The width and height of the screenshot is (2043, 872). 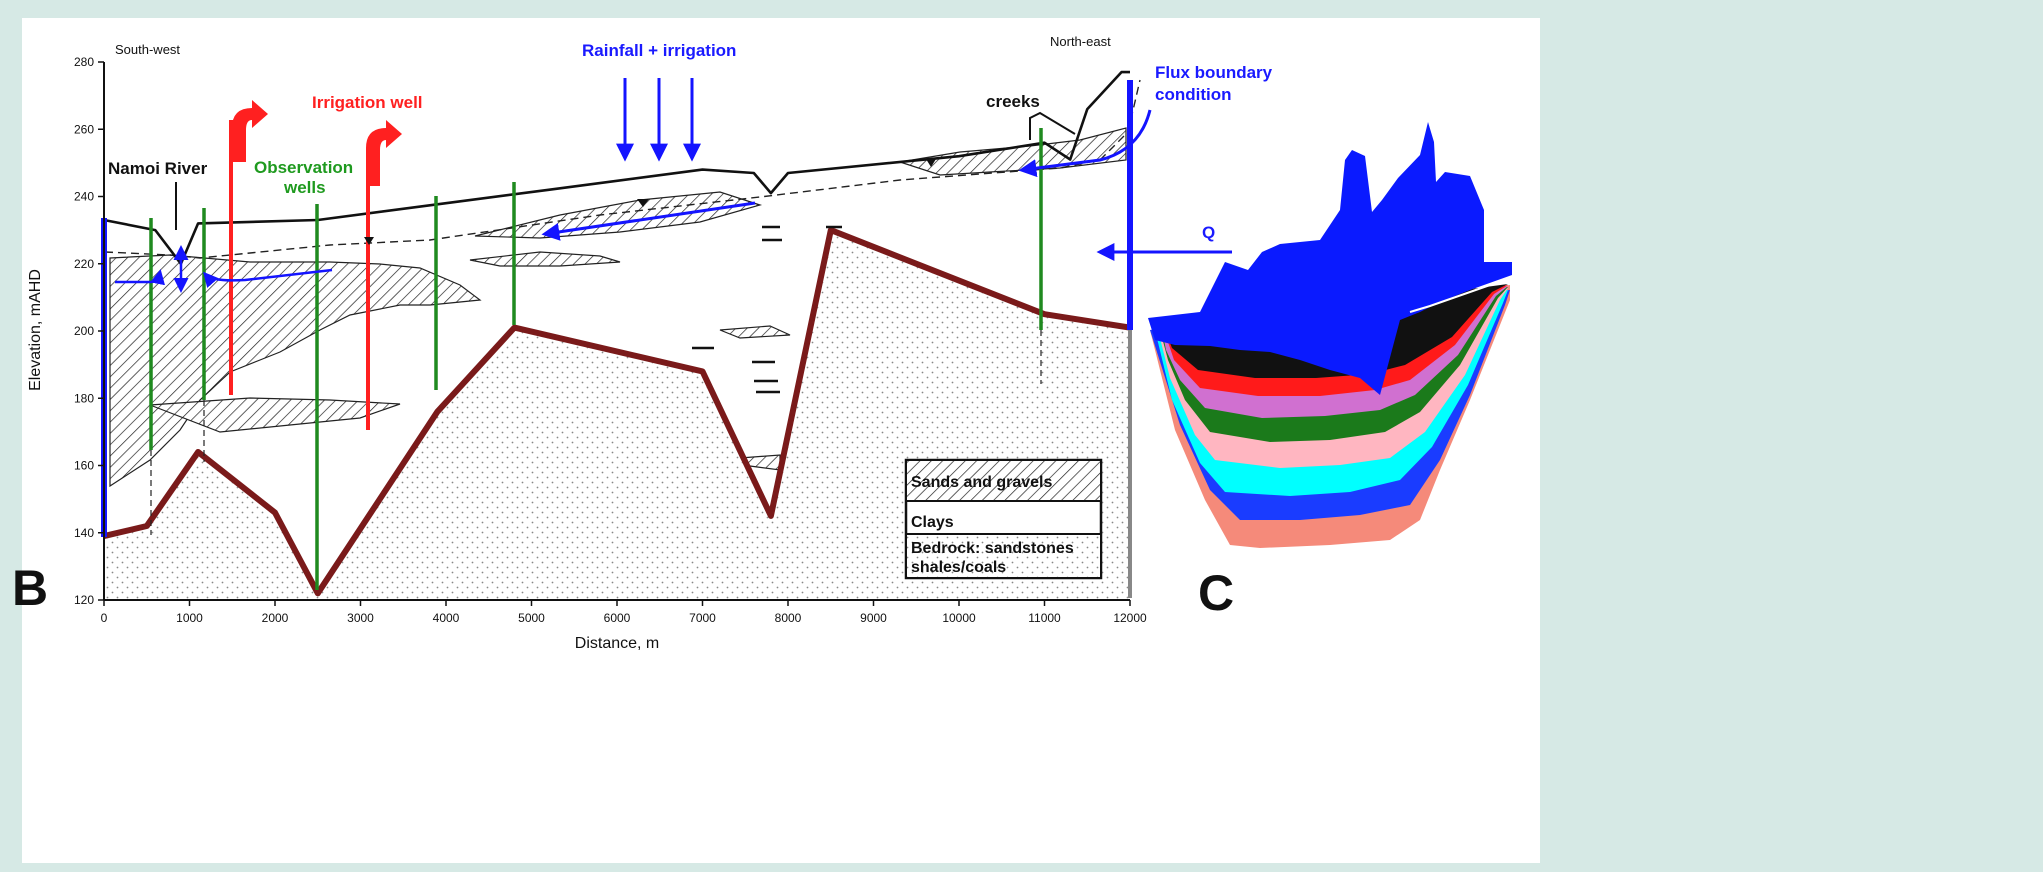 I want to click on legend-swatch-bedrock, so click(x=1003, y=556).